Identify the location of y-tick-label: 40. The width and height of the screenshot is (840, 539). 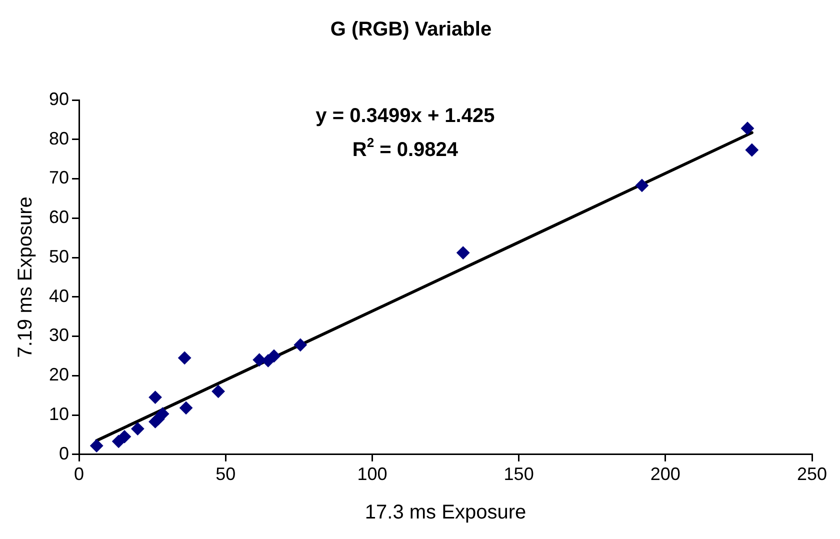
(59, 296).